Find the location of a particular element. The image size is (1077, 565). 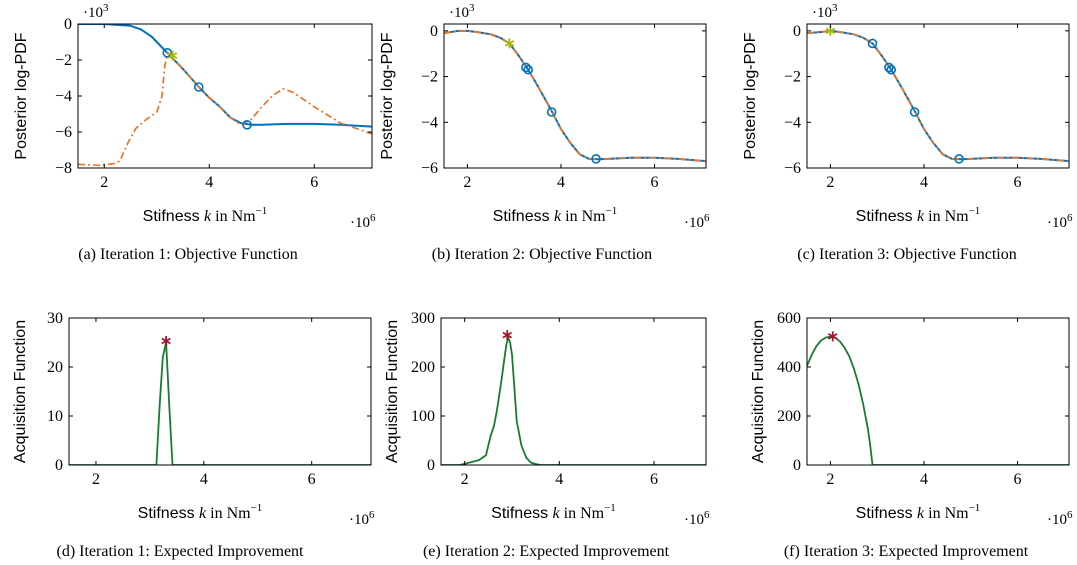

y-tick-label: 10 is located at coordinates (55, 416).